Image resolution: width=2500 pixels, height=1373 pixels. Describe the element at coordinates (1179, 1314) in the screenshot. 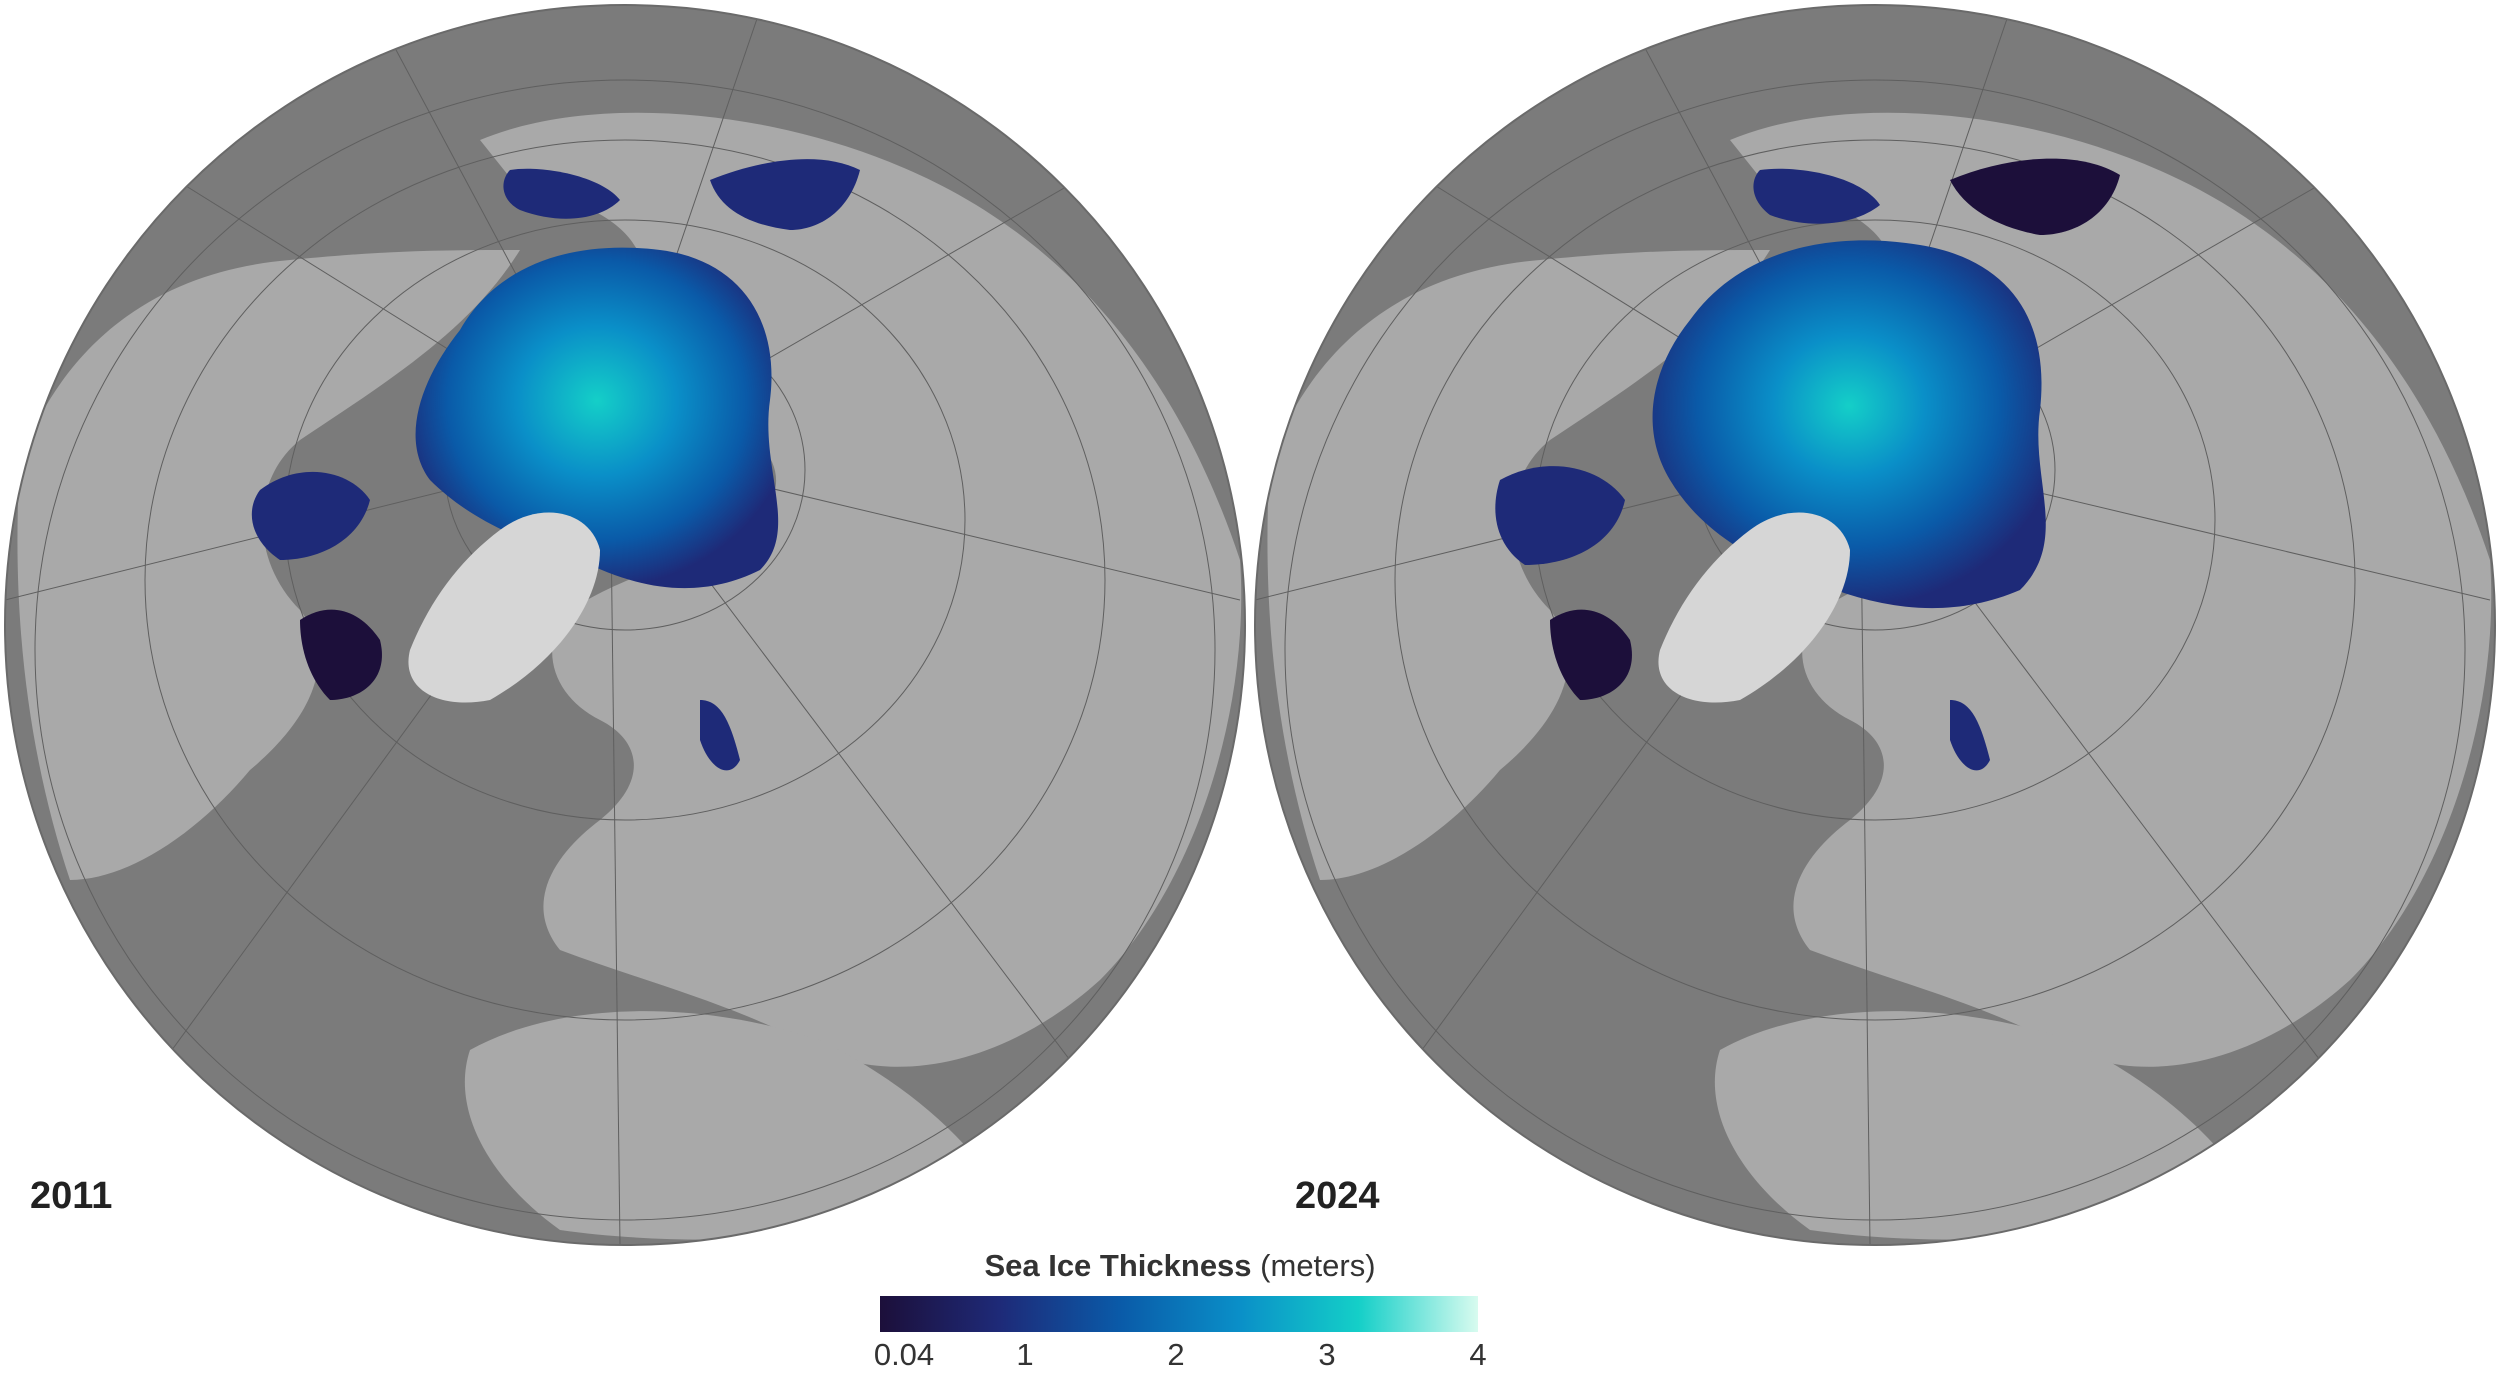

I see `legend-color-bar` at that location.